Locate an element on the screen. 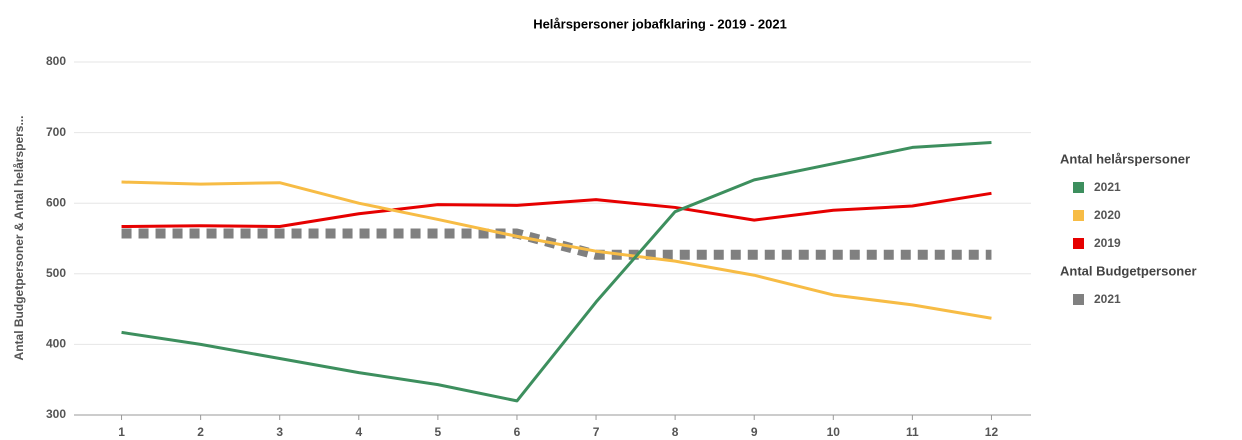  legend-group-title: Antal helårspersoner is located at coordinates (1125, 158).